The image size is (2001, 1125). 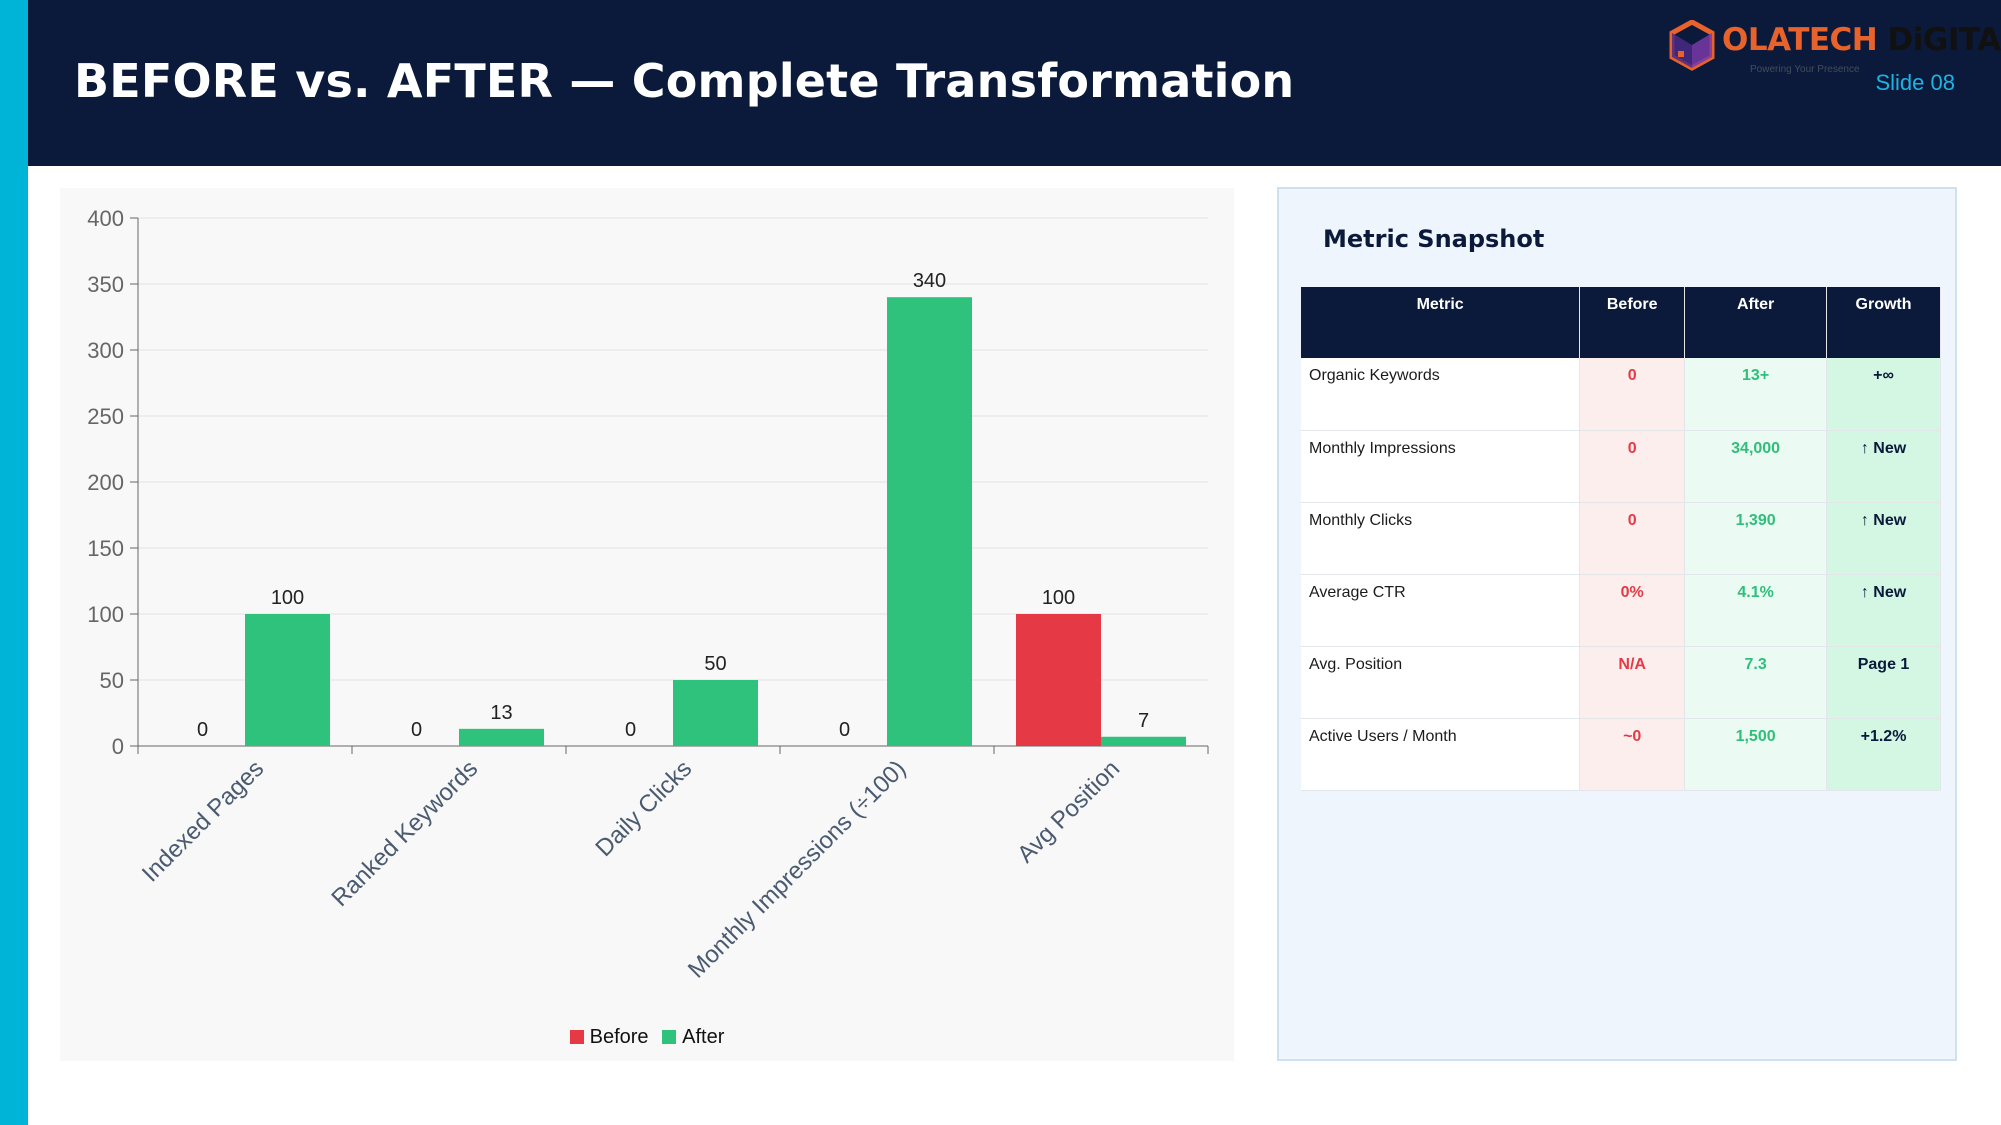 I want to click on header-growth: Growth, so click(x=1883, y=322).